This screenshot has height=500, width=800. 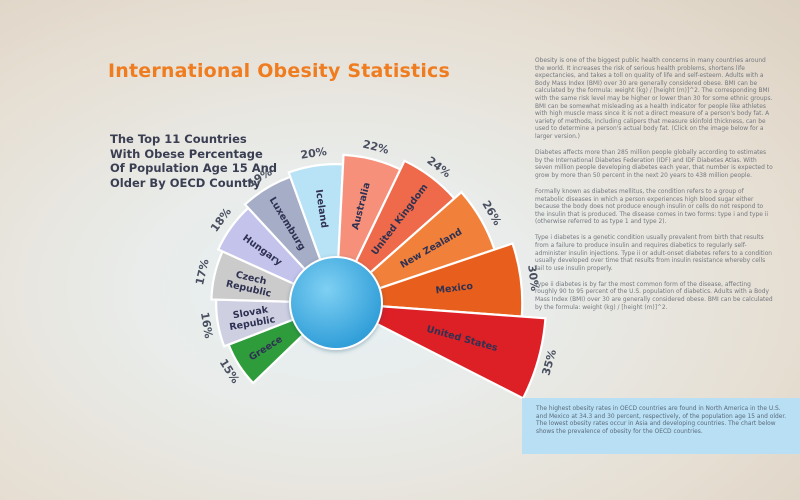 I want to click on value-slovak-republic: 16%, so click(x=206, y=325).